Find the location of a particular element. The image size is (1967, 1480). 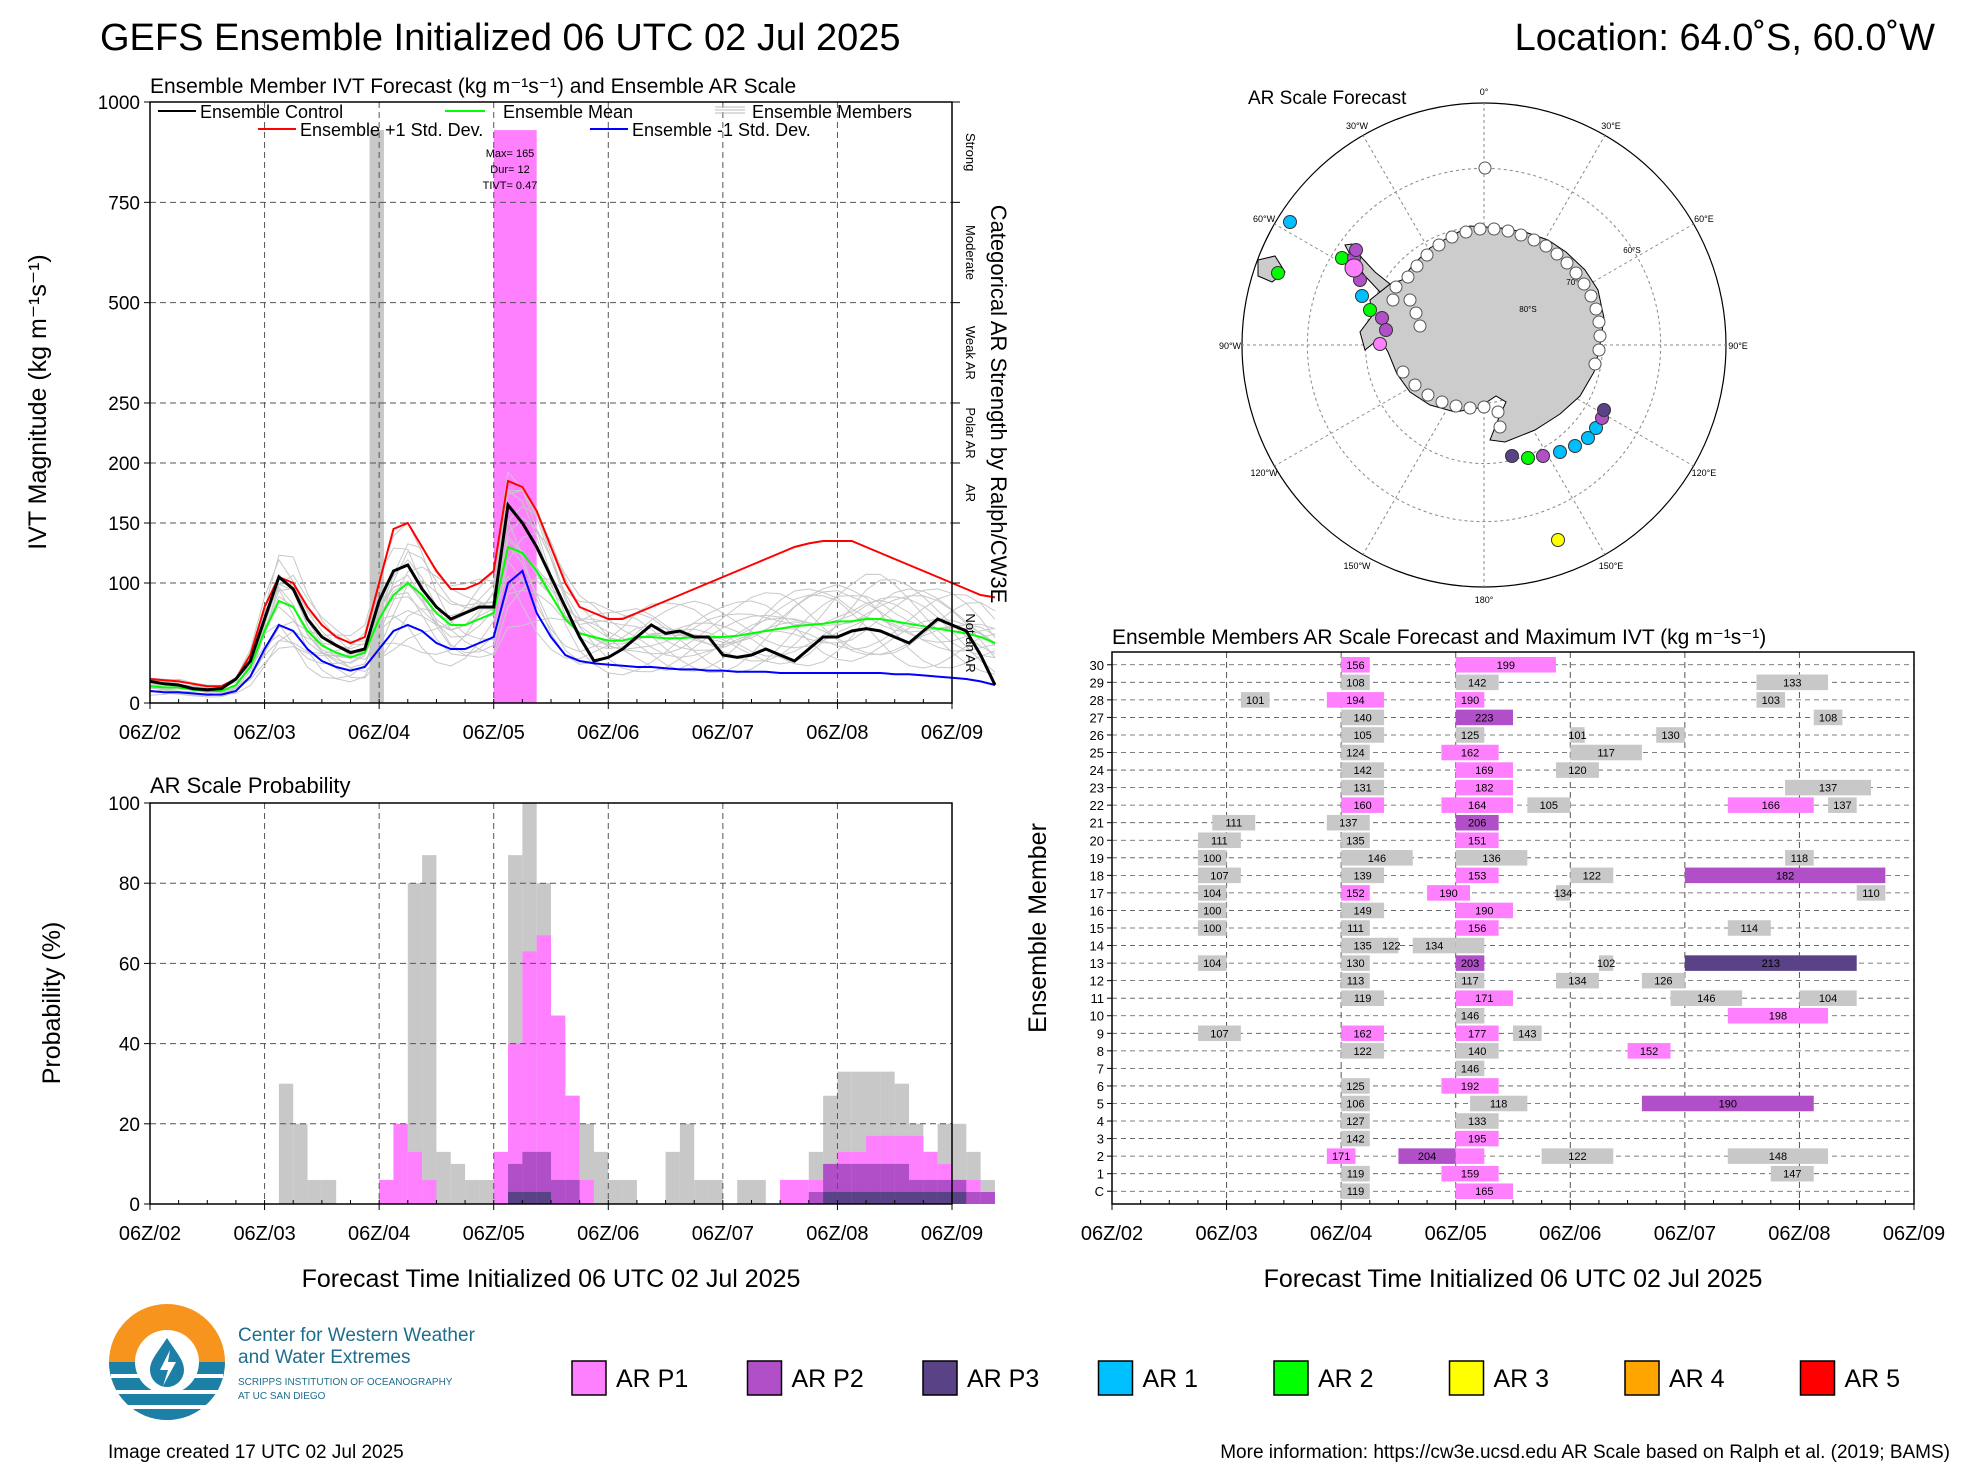

members-xtick-label-3: 06Z/05 is located at coordinates (1456, 1234).